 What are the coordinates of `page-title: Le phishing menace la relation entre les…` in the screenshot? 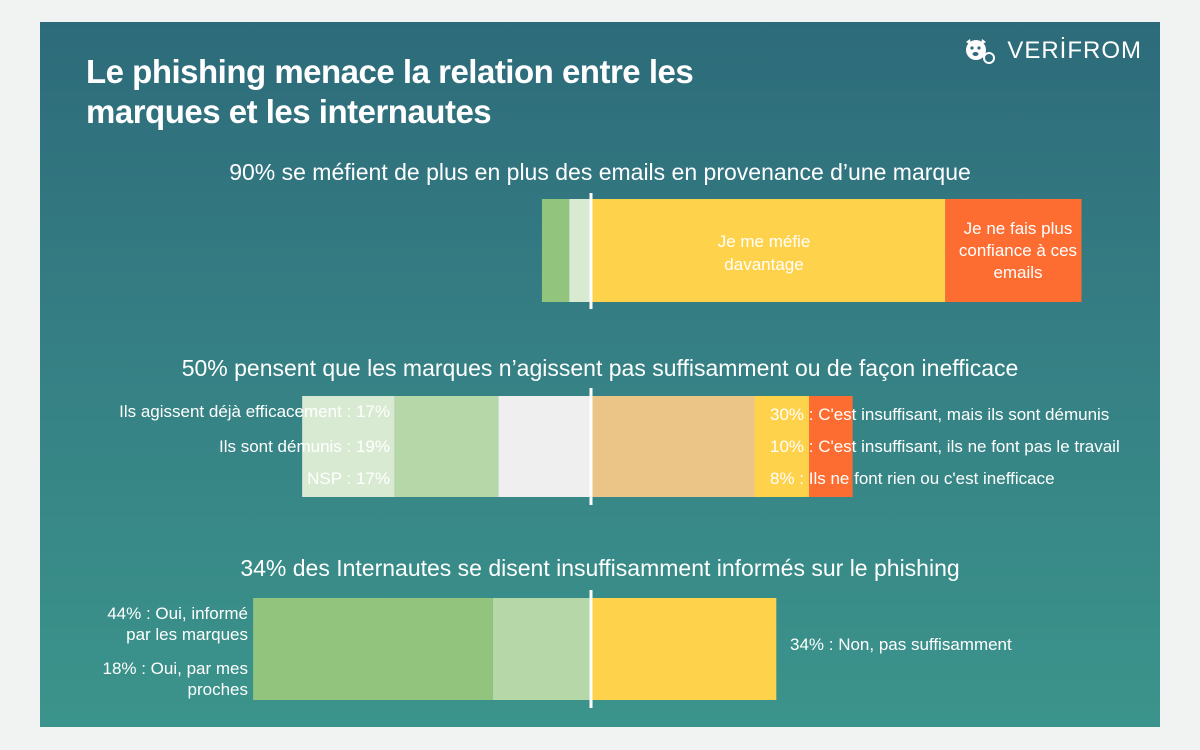 It's located at (436, 92).